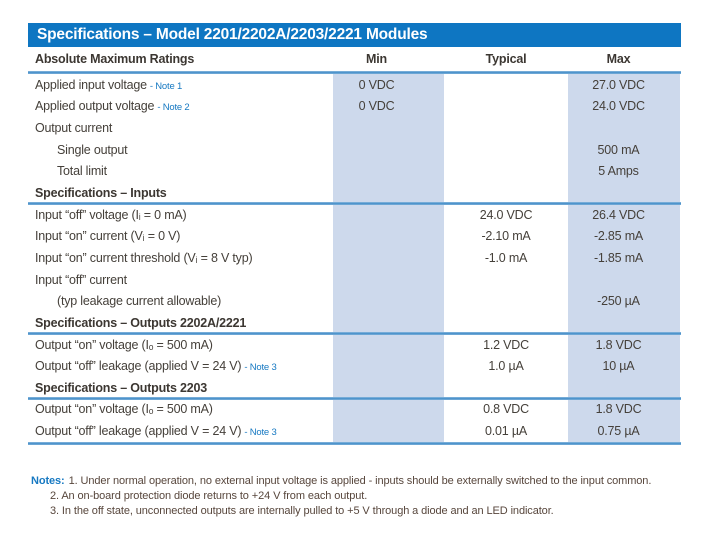  I want to click on row-label: Applied output voltage, so click(95, 106).